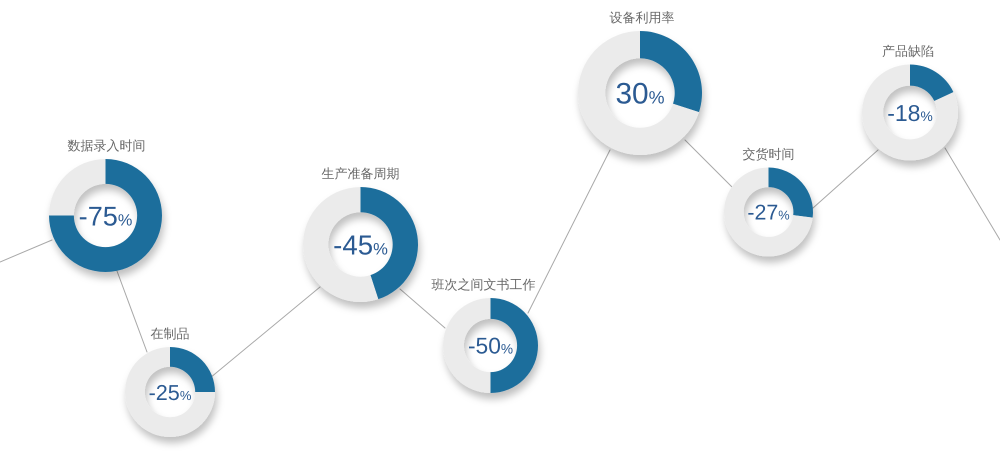  Describe the element at coordinates (910, 113) in the screenshot. I see `text: -18%` at that location.